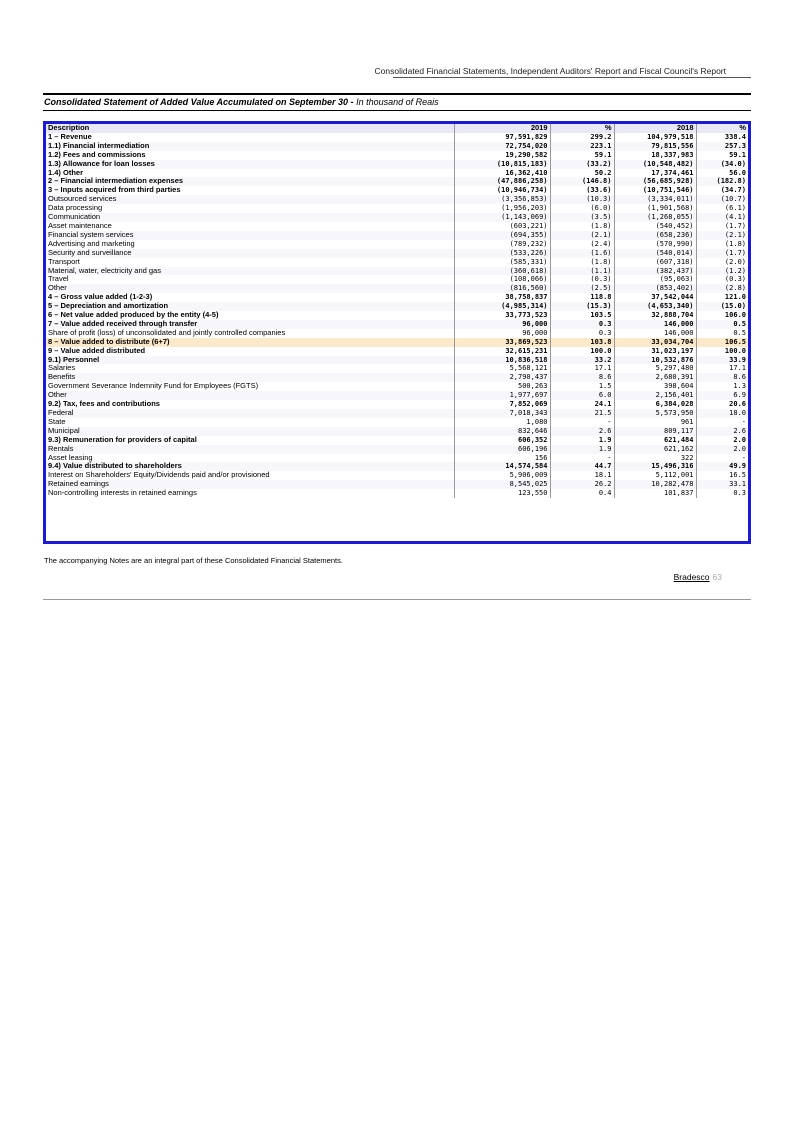  What do you see at coordinates (501, 378) in the screenshot?
I see `value-2019: 2,790,437` at bounding box center [501, 378].